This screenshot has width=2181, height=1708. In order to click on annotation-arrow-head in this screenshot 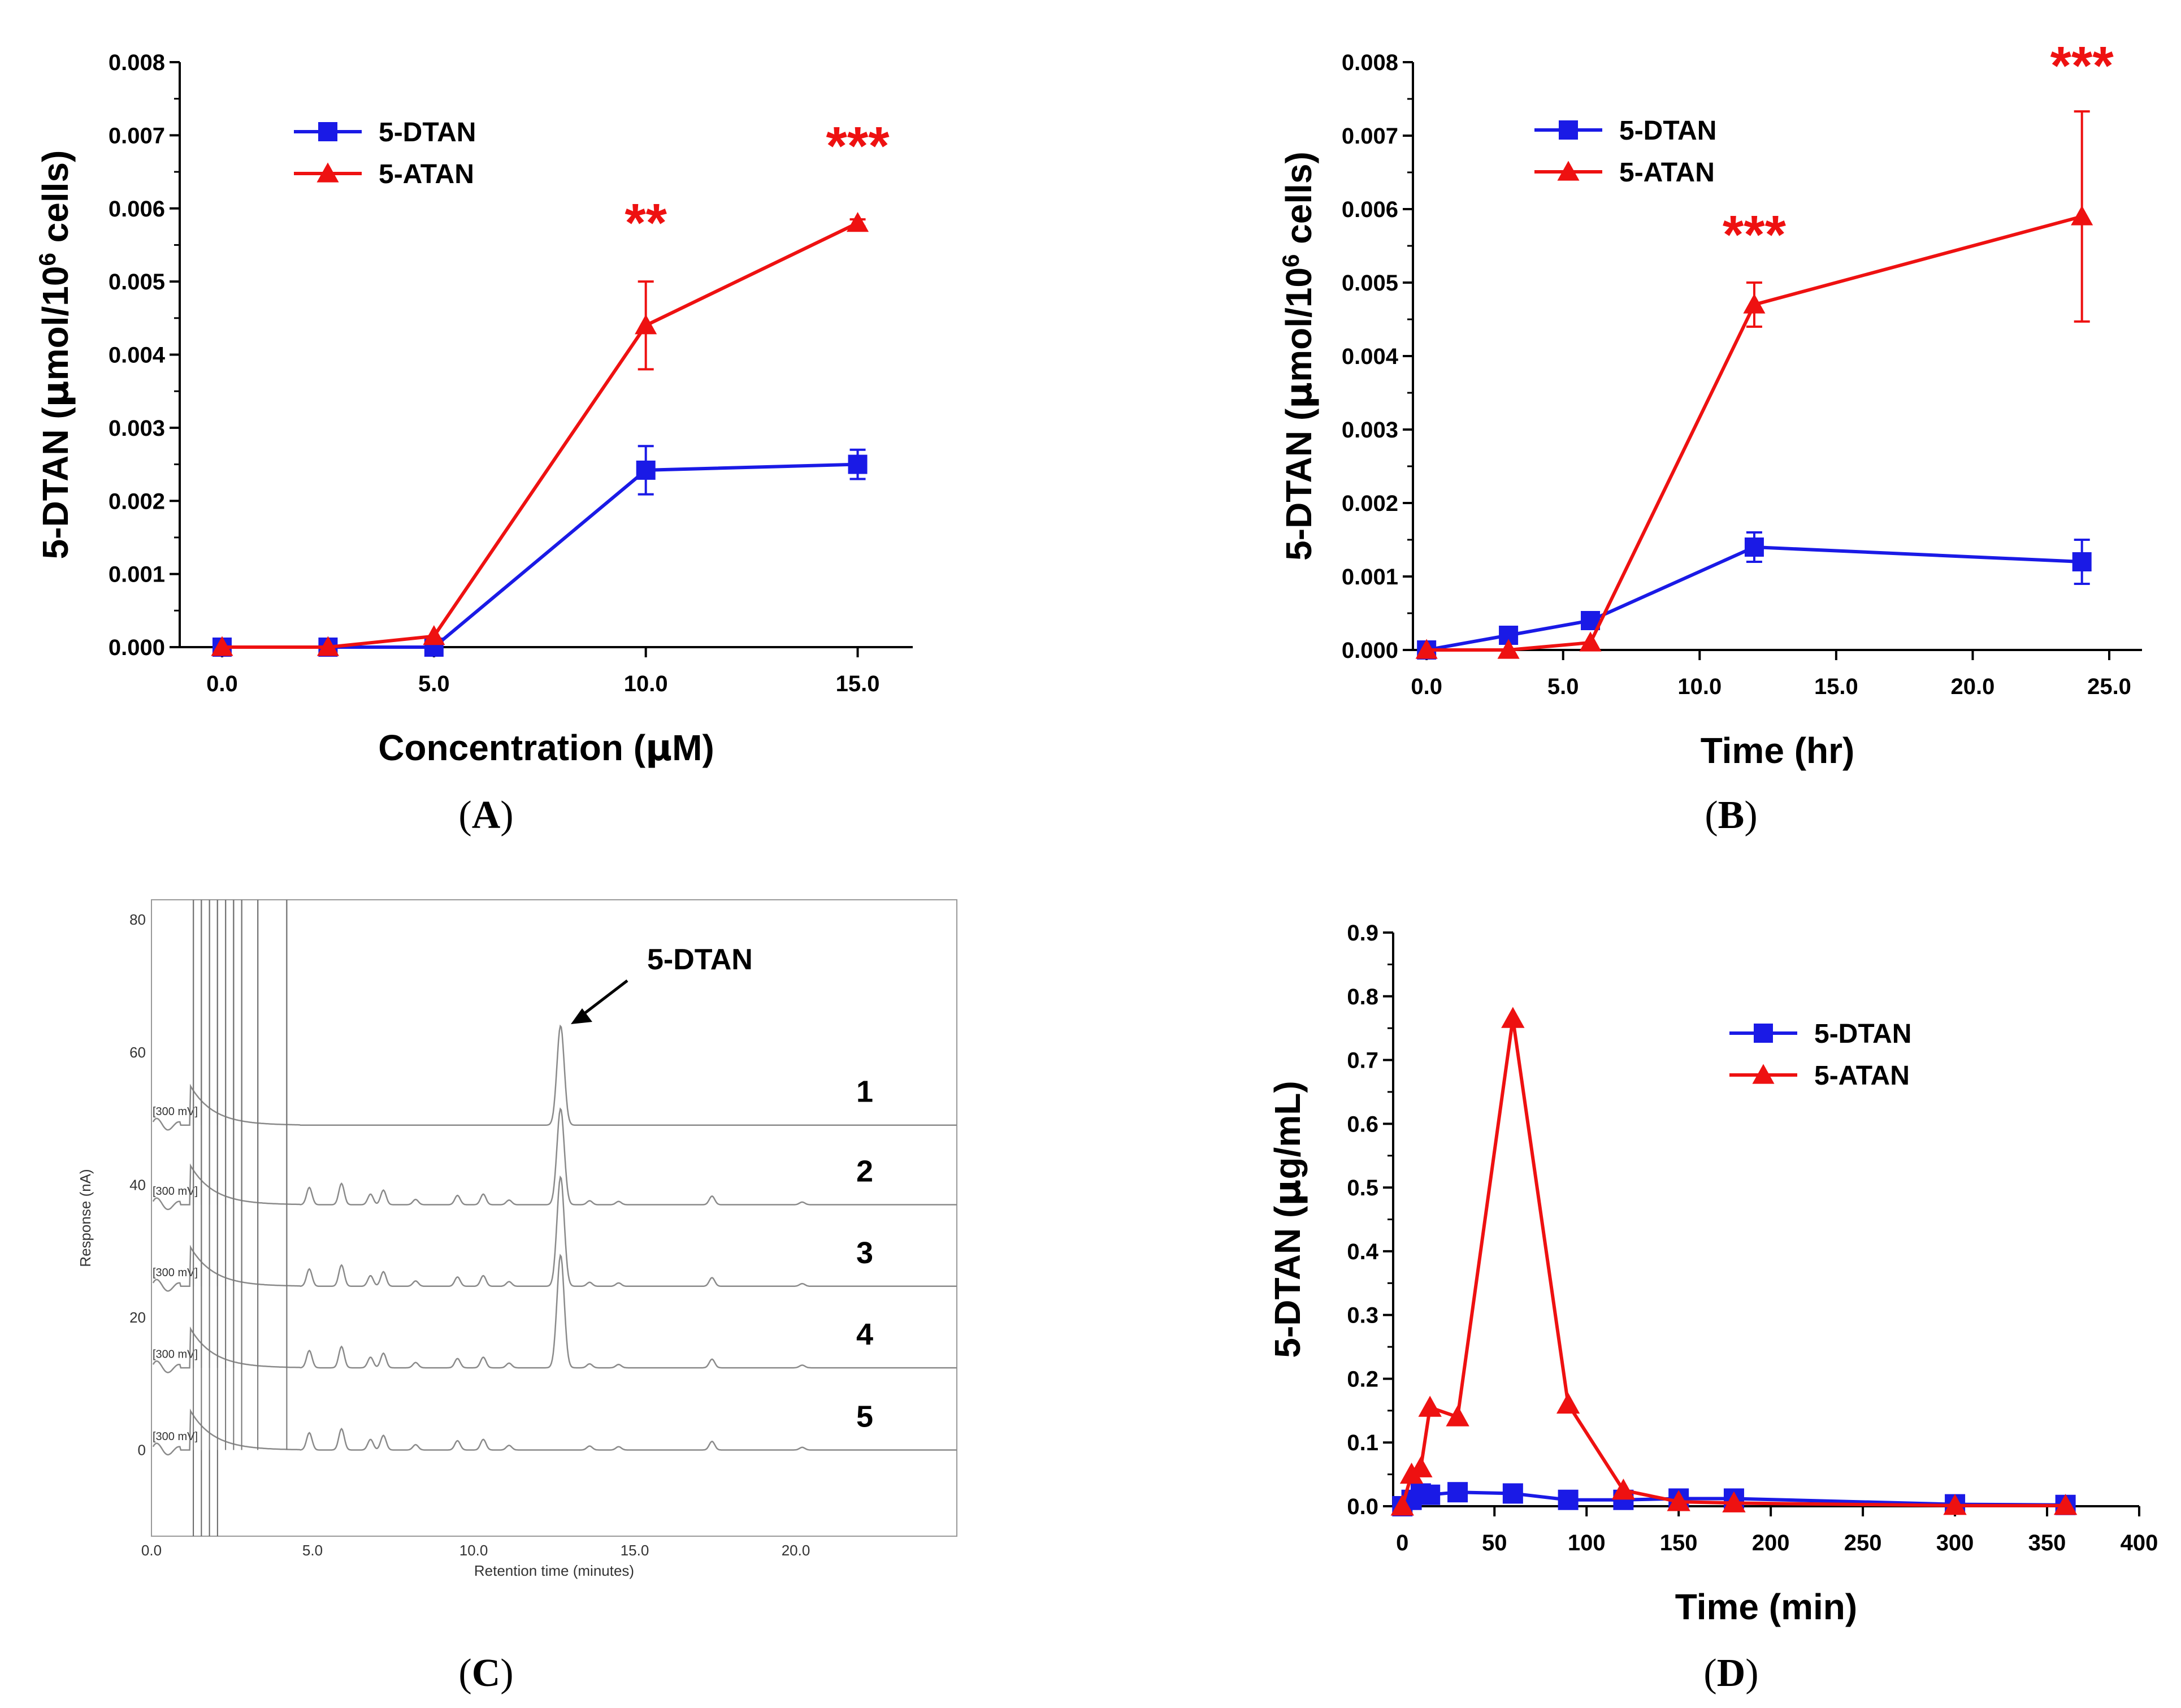, I will do `click(581, 1016)`.